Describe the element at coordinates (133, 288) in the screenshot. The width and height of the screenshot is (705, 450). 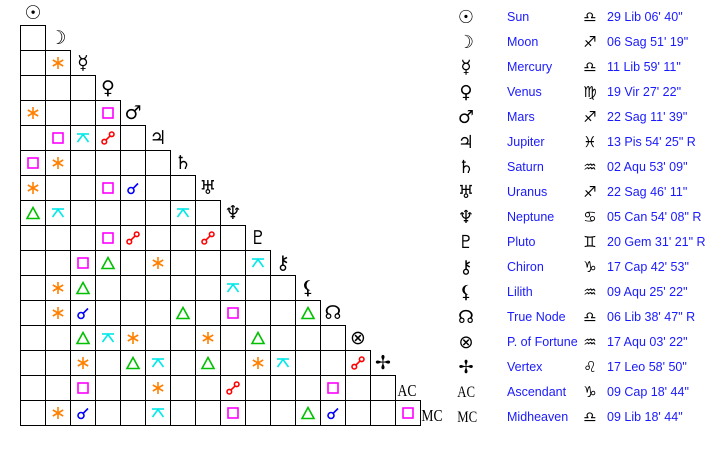
I see `aspect-cell-lilith-mars` at that location.